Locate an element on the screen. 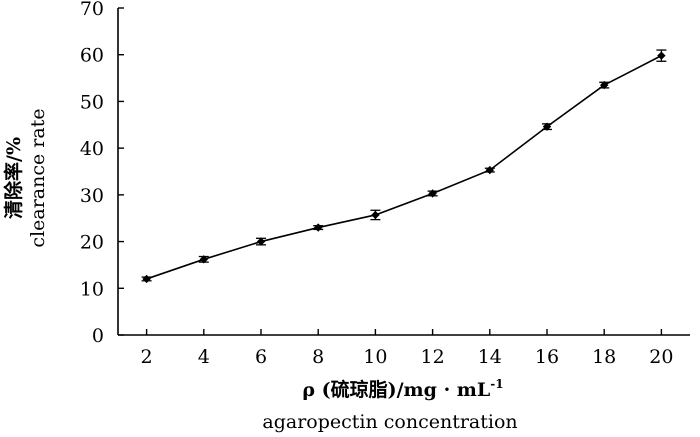 The image size is (700, 437). x-tick-label: 20 is located at coordinates (661, 357).